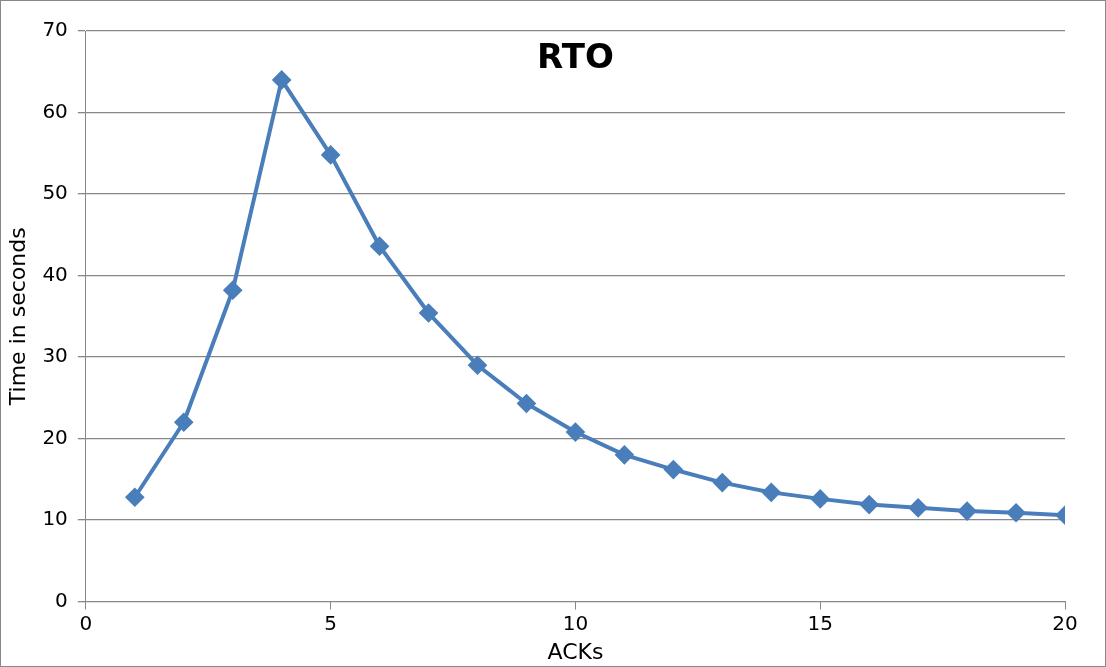  Describe the element at coordinates (575, 651) in the screenshot. I see `x-axis-title: ACKs` at that location.